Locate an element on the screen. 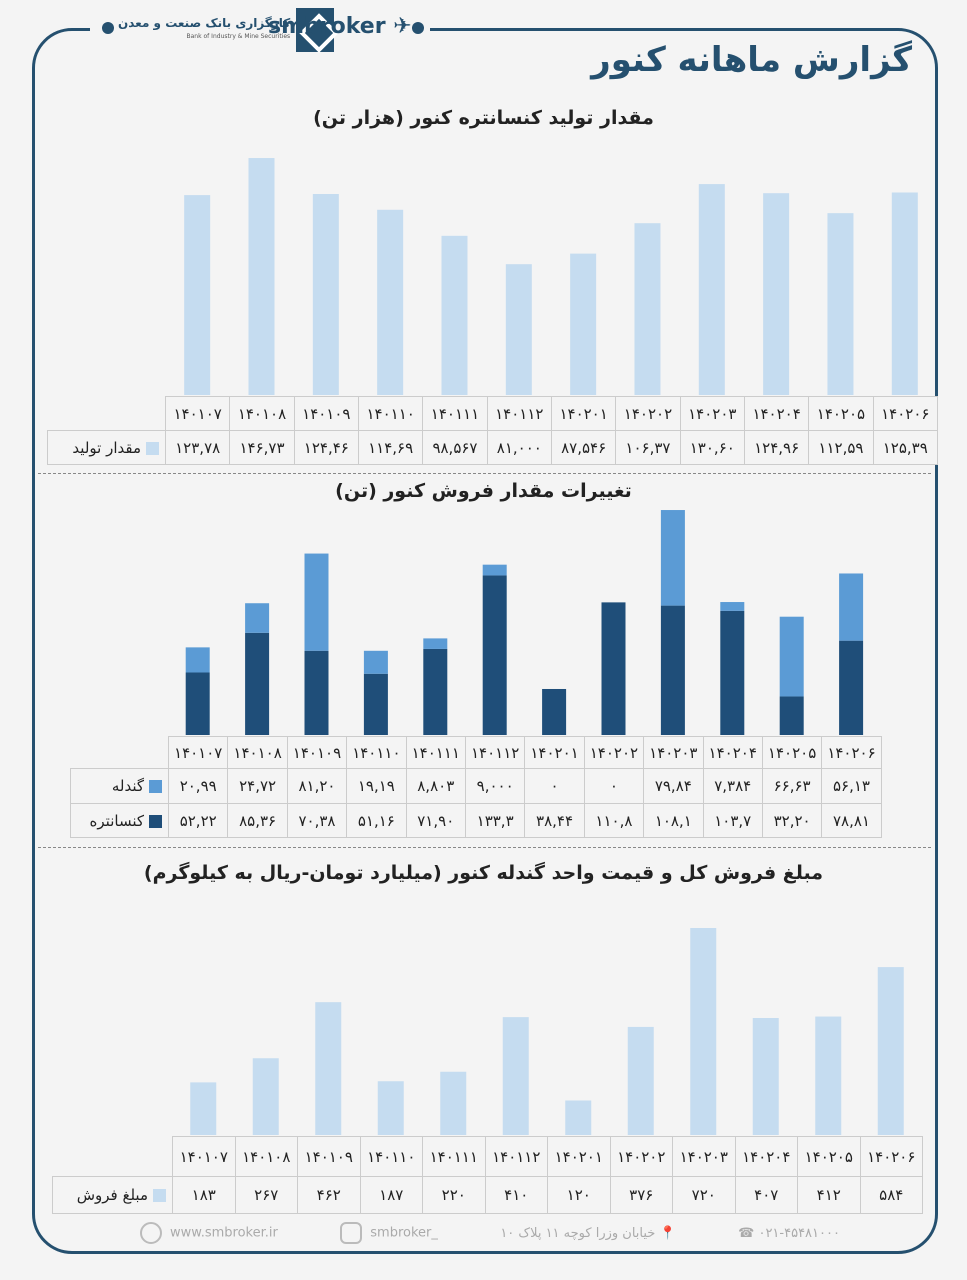 The image size is (967, 1280). month-header: ۱۴۰۲۰۵ is located at coordinates (829, 1156).